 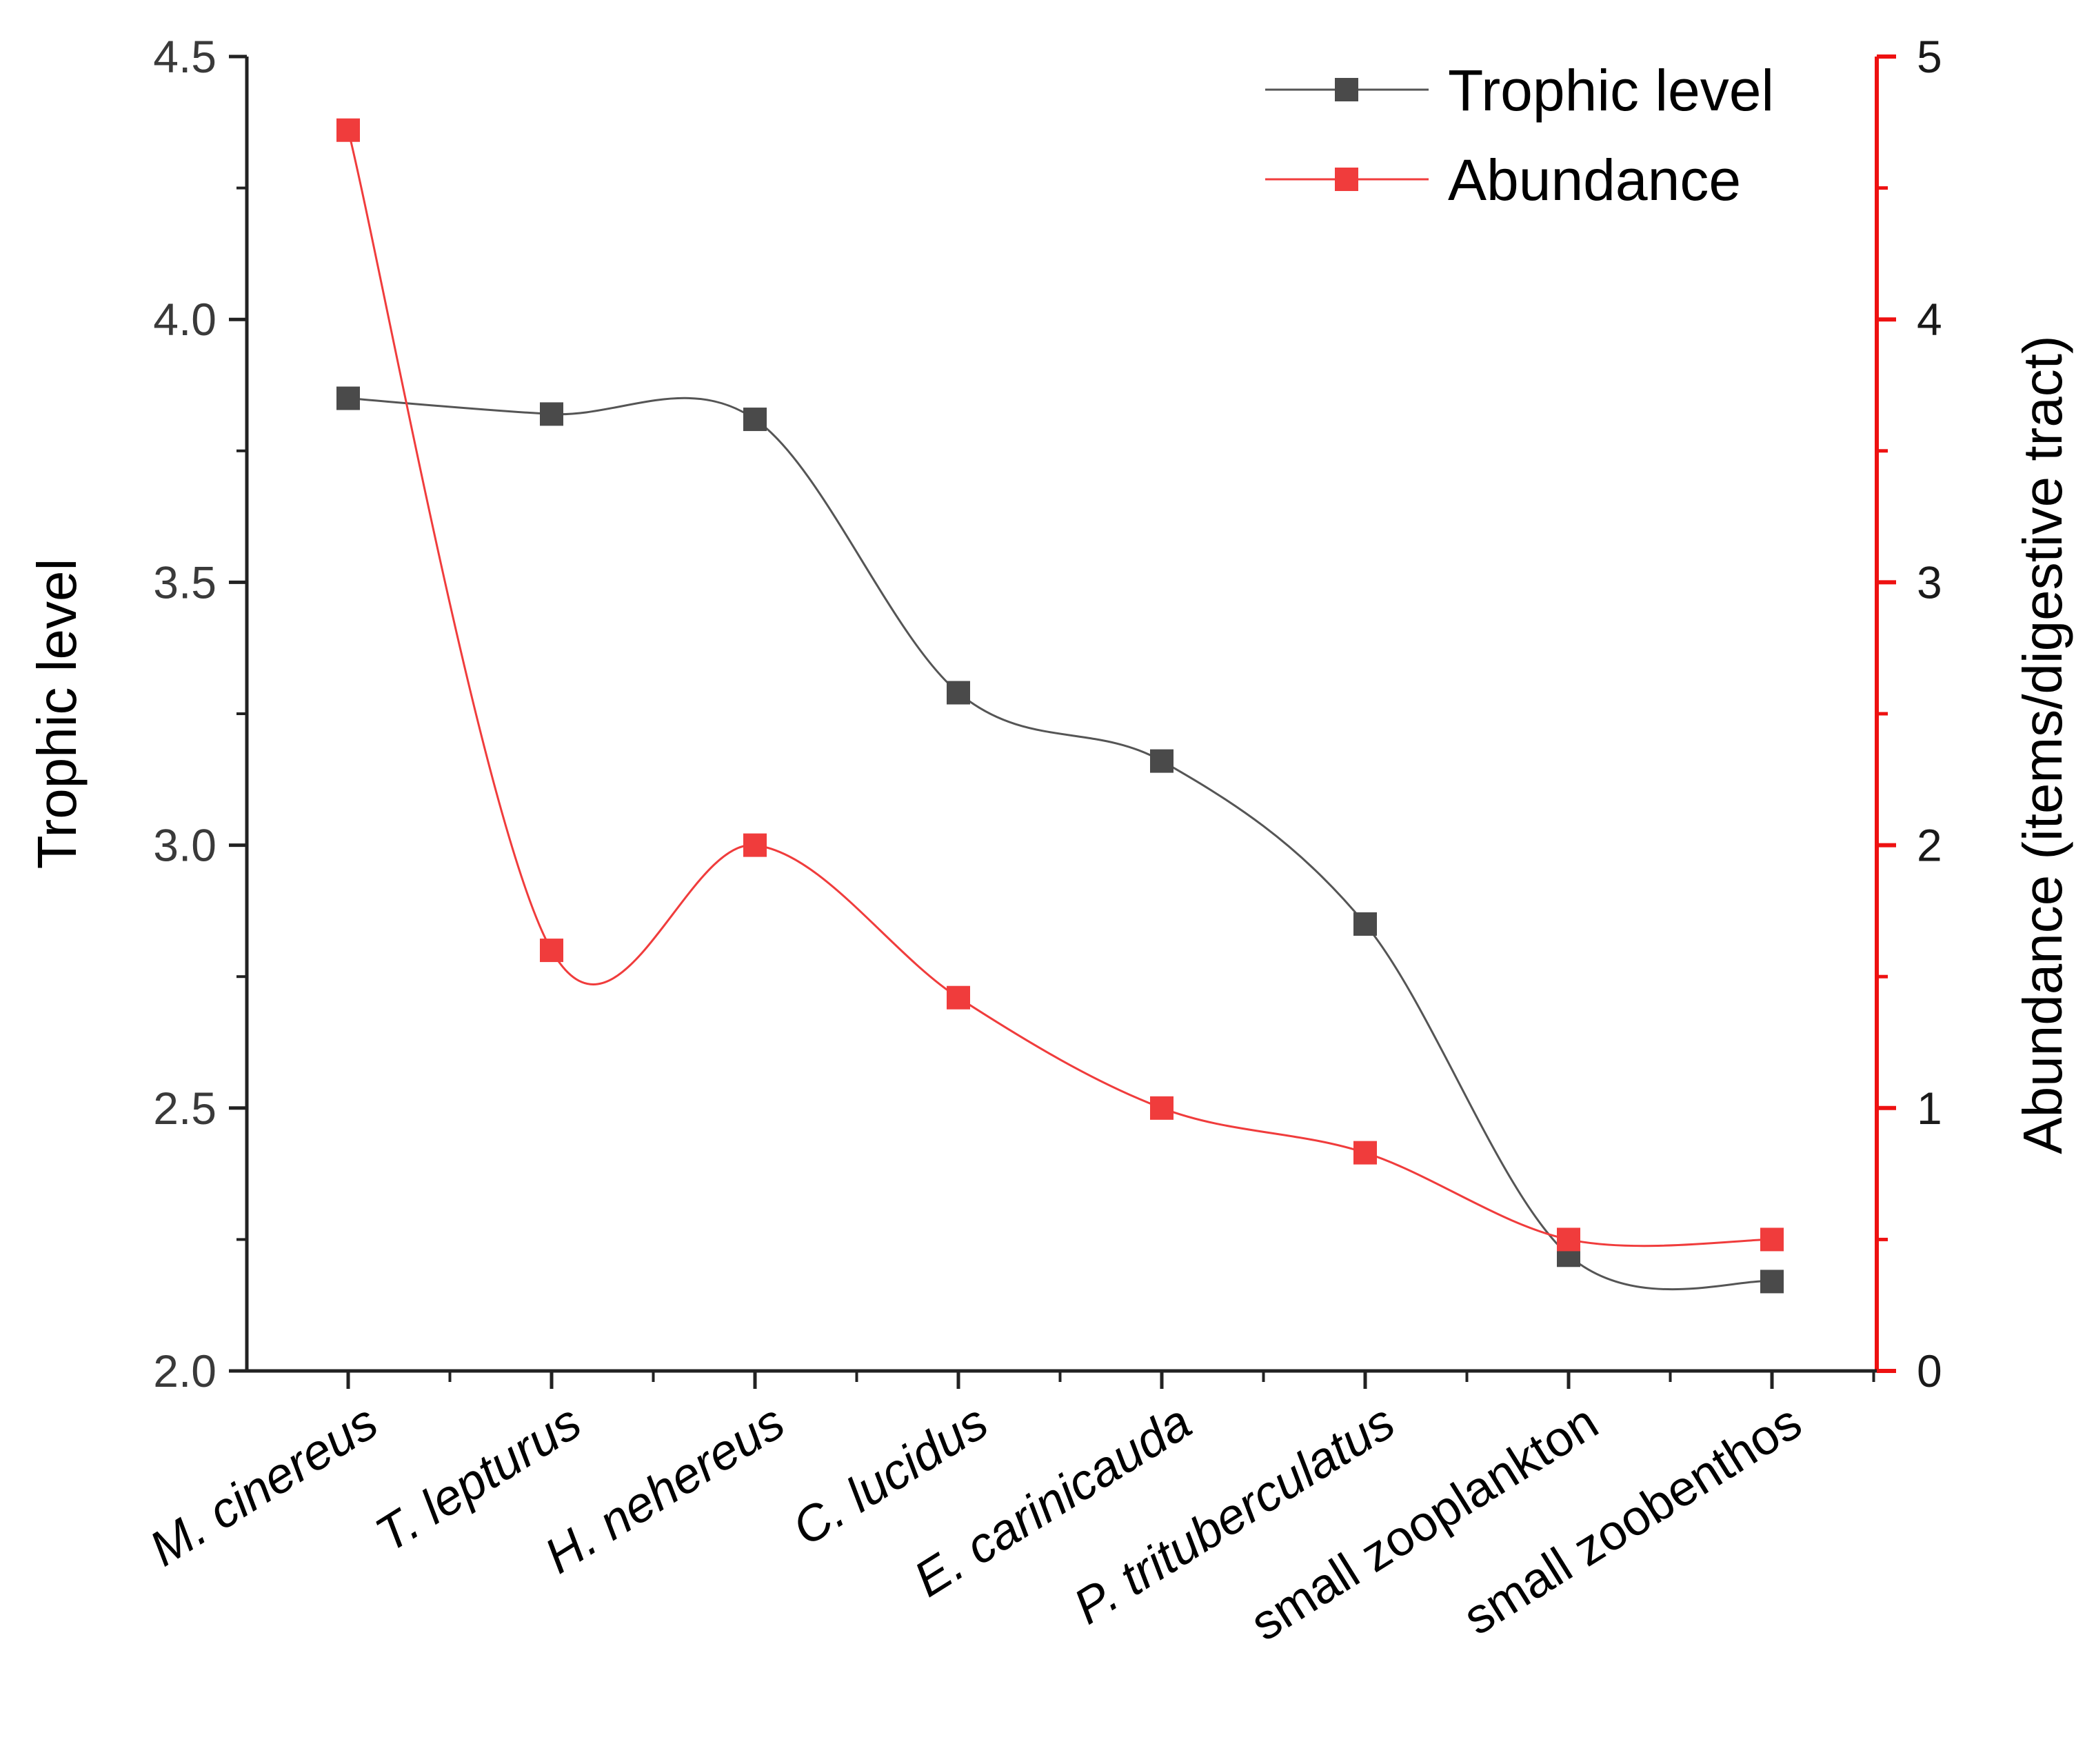 I want to click on legend-label-trophic-level: Trophic level, so click(x=1611, y=90).